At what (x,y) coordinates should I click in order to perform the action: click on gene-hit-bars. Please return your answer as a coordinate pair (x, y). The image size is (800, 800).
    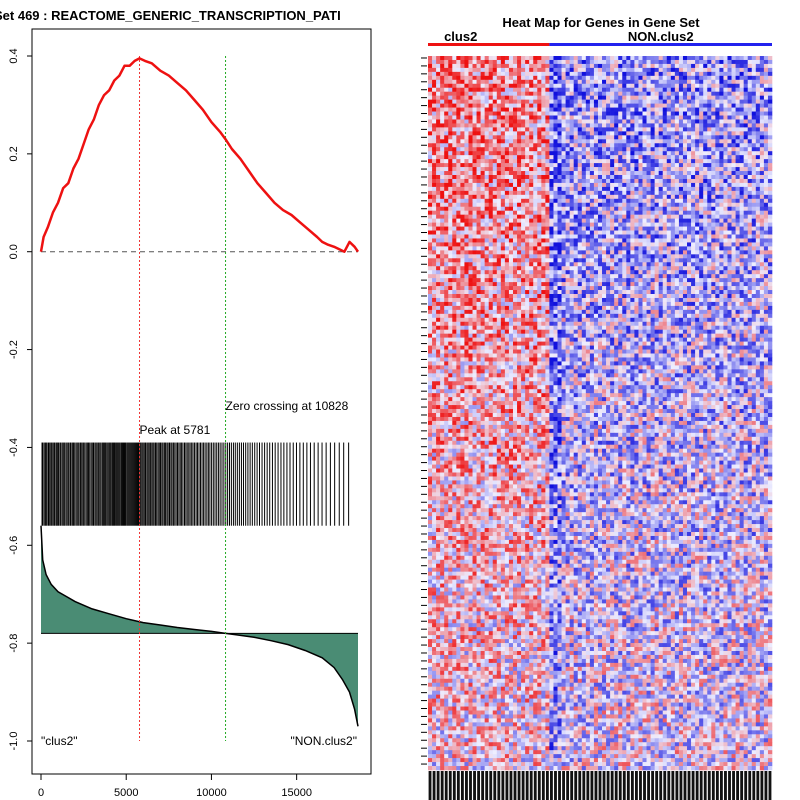
    Looking at the image, I should click on (195, 484).